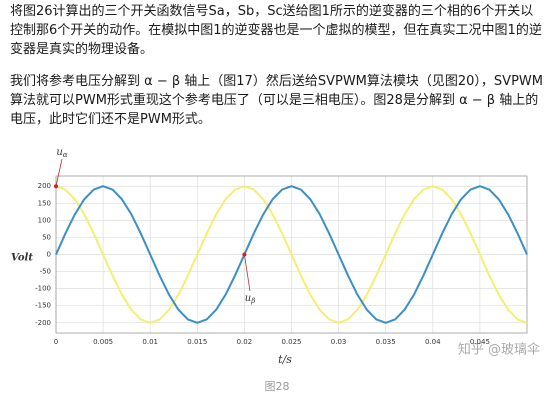 The image size is (554, 402). What do you see at coordinates (44, 220) in the screenshot?
I see `y-tick-label: 100` at bounding box center [44, 220].